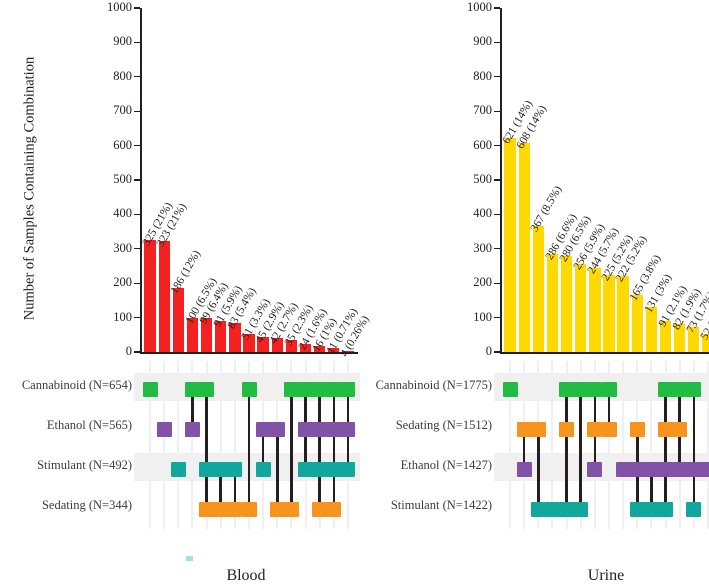 The image size is (709, 585). Describe the element at coordinates (348, 469) in the screenshot. I see `matrix-dot-blood-14-stimulant` at that location.